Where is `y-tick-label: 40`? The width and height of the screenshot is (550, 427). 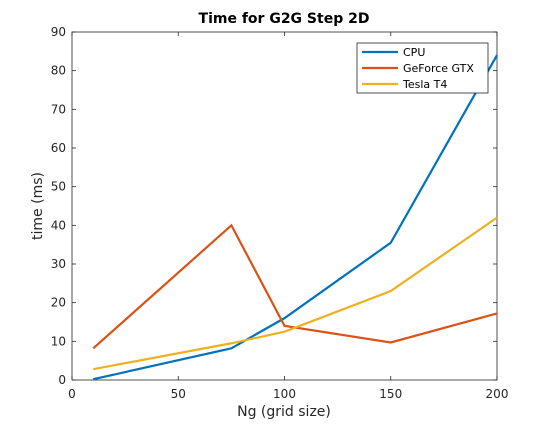
y-tick-label: 40 is located at coordinates (58, 225).